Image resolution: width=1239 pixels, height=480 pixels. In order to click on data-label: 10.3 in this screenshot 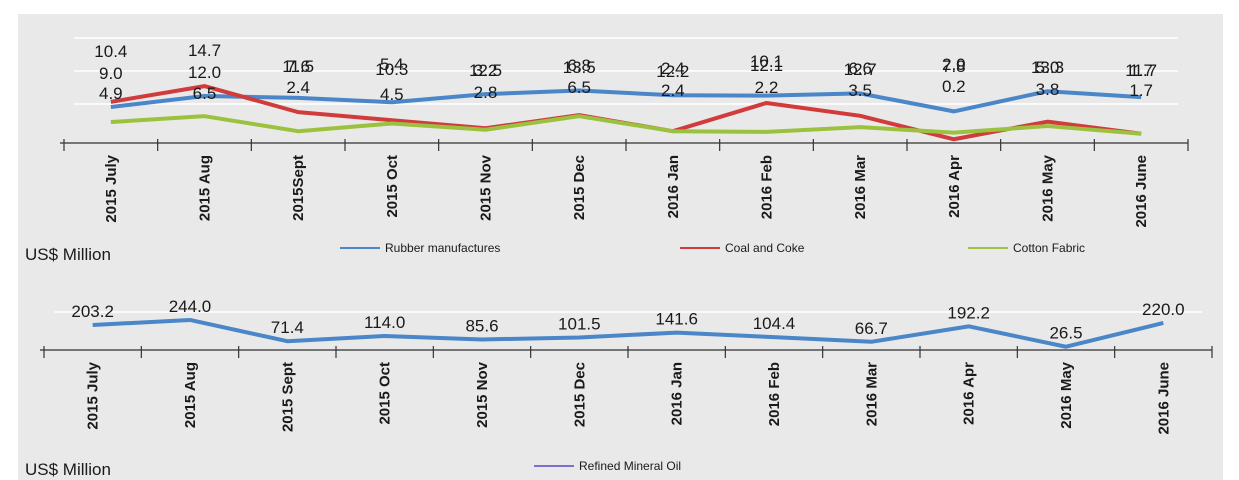, I will do `click(391, 69)`.